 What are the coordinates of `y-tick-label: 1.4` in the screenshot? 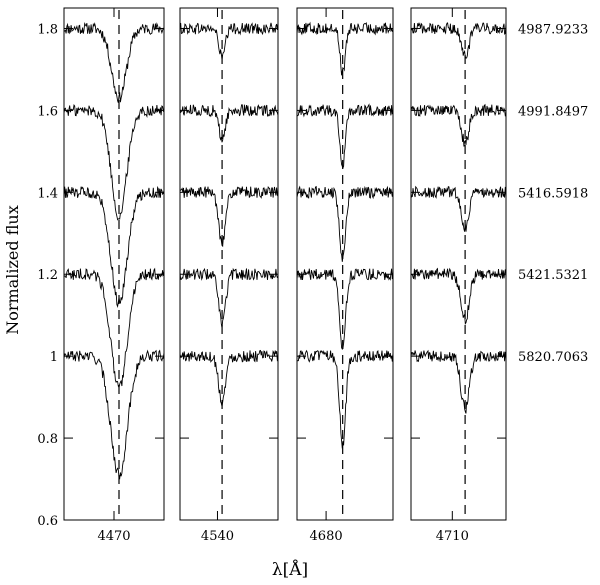 It's located at (47, 193).